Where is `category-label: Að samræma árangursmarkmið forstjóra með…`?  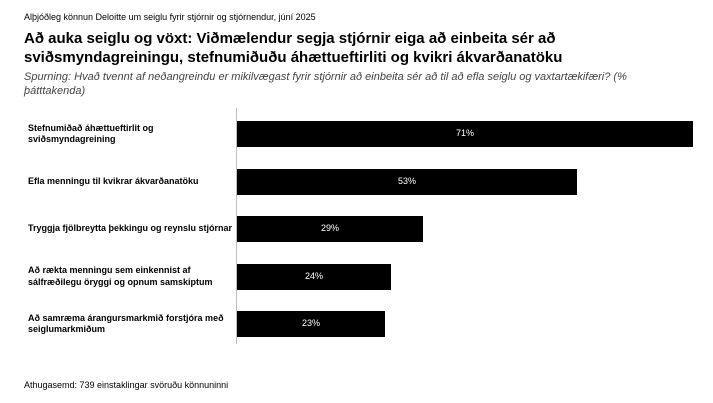 category-label: Að samræma árangursmarkmið forstjóra með… is located at coordinates (126, 323).